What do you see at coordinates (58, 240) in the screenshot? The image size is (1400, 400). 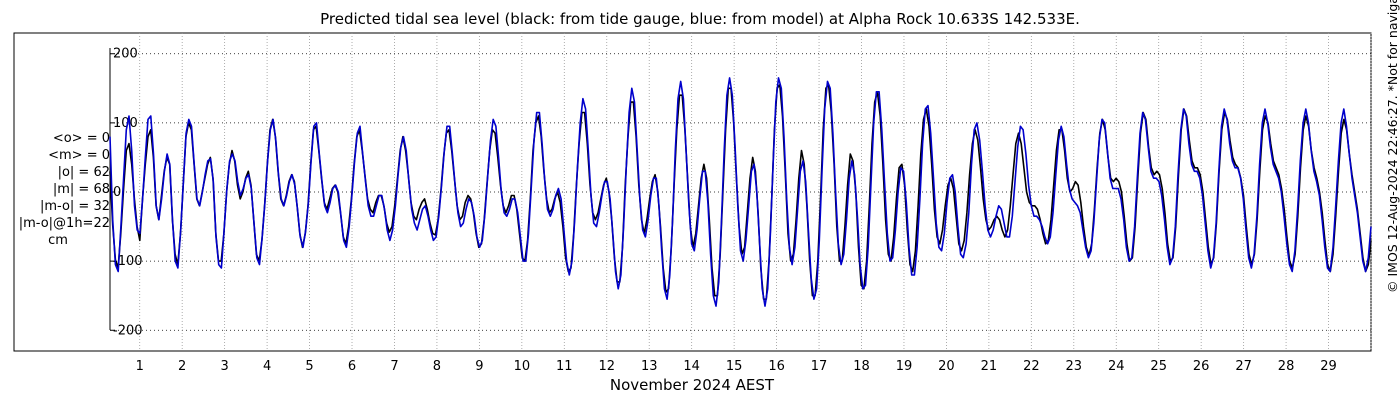 I see `stat-unit: cm` at bounding box center [58, 240].